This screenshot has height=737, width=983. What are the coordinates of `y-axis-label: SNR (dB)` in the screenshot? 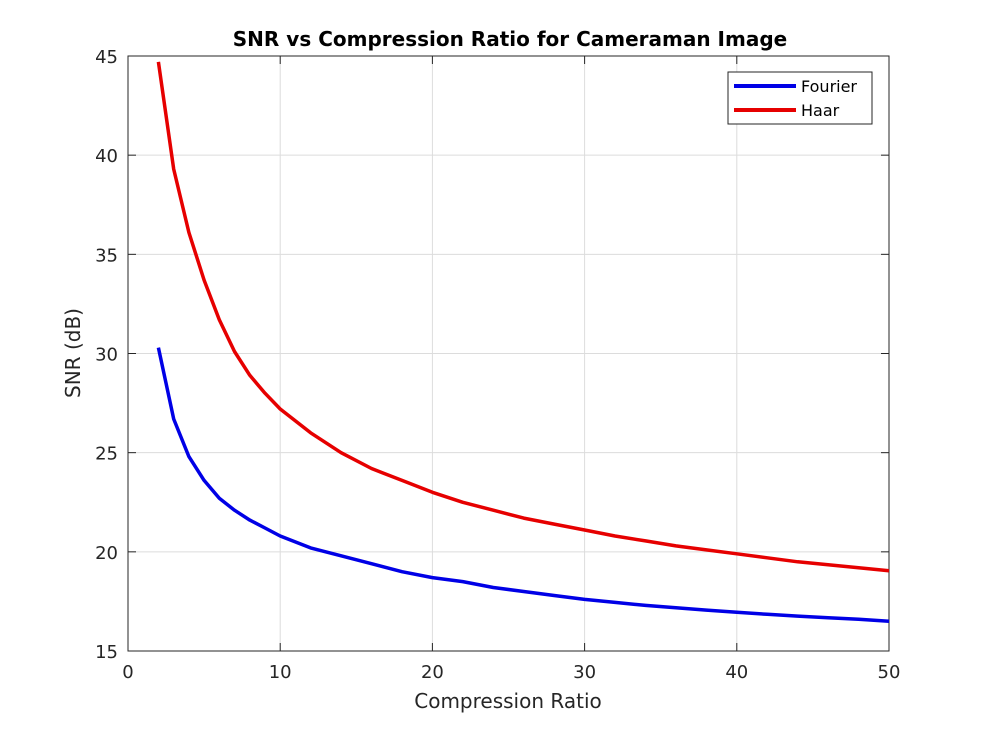 It's located at (73, 353).